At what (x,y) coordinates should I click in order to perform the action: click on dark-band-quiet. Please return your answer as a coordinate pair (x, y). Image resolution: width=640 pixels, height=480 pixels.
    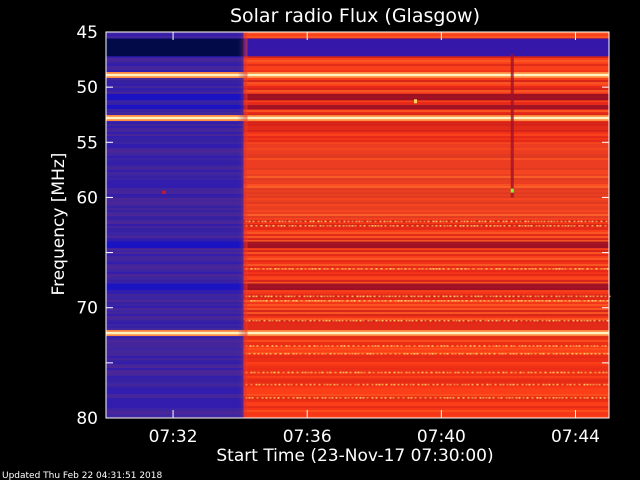
    Looking at the image, I should click on (175, 107).